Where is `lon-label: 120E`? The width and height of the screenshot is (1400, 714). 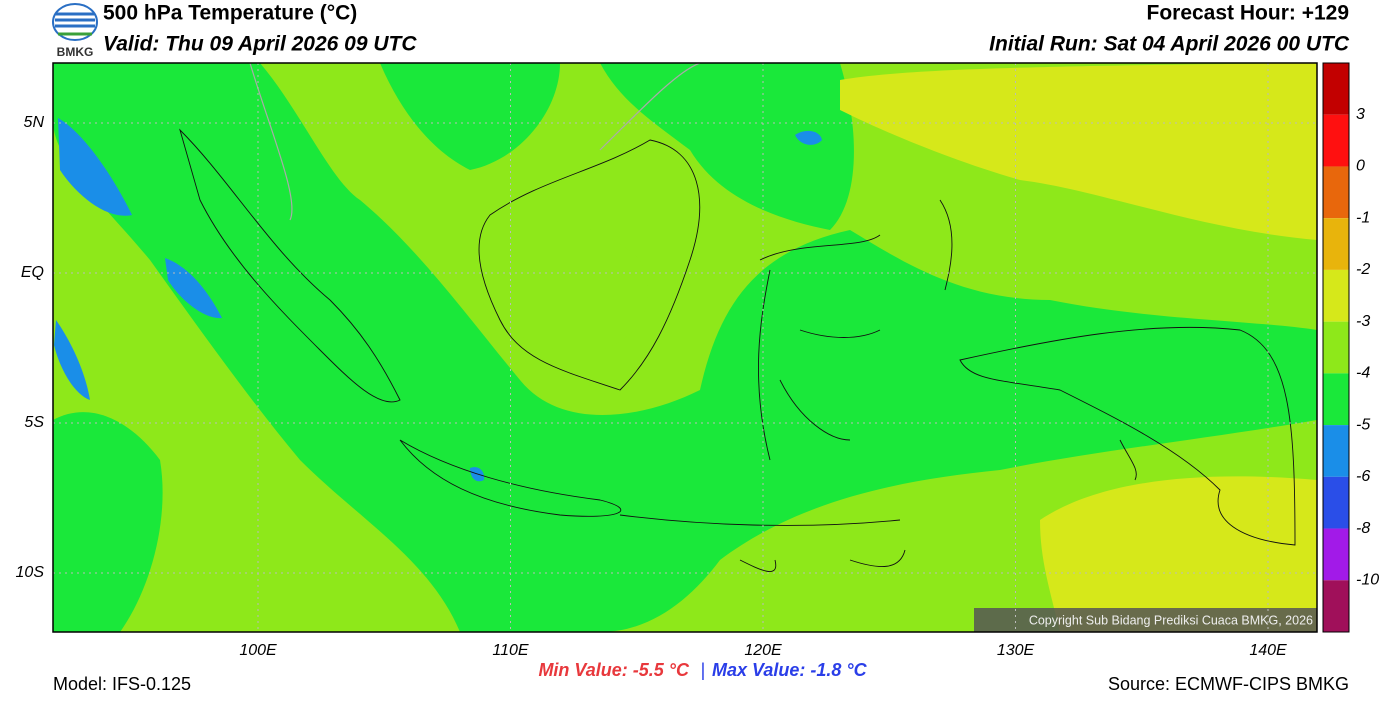
lon-label: 120E is located at coordinates (763, 650).